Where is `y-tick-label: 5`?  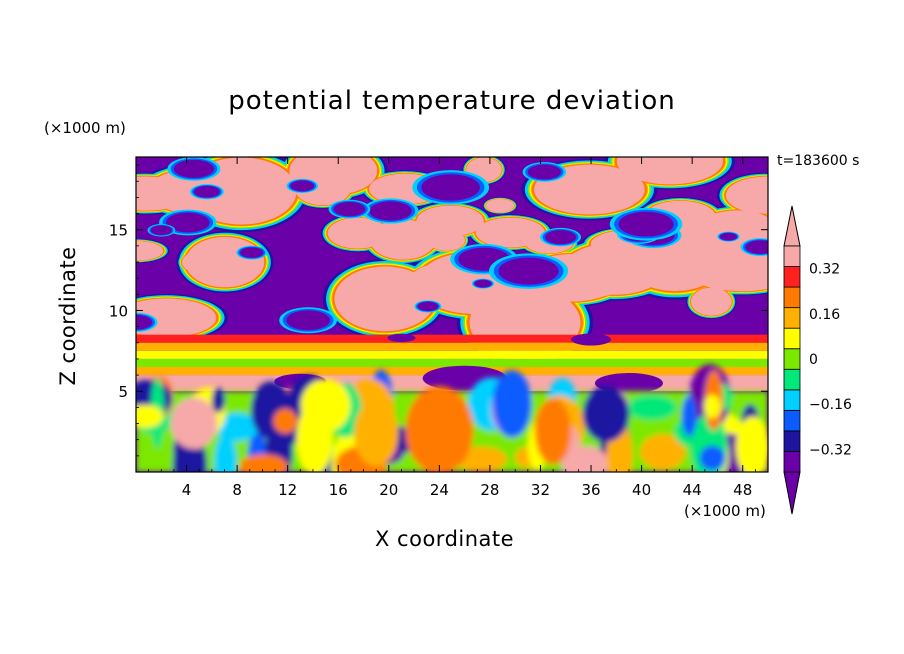 y-tick-label: 5 is located at coordinates (123, 392).